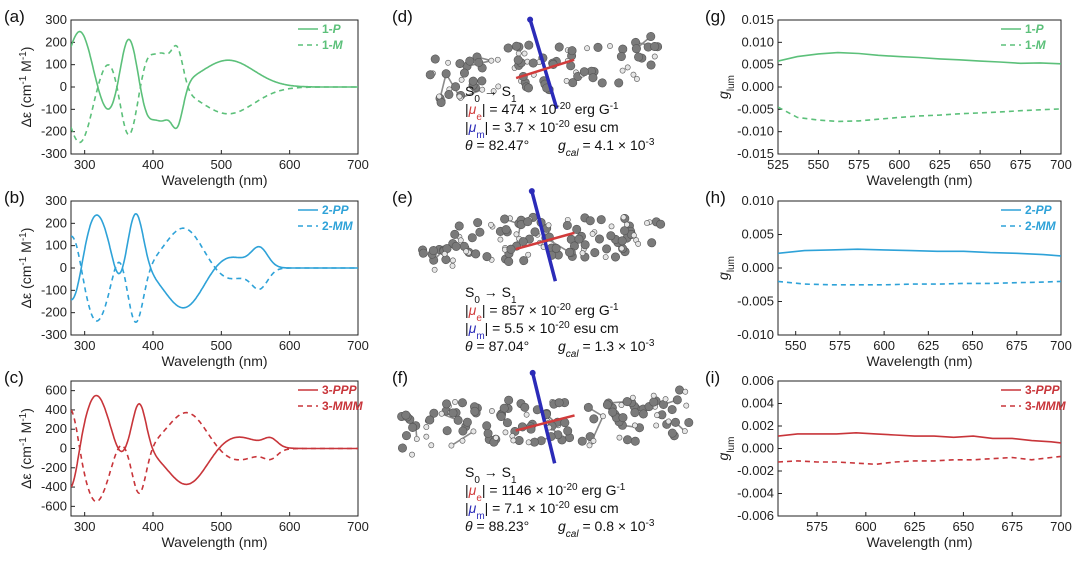 This screenshot has width=1080, height=561. Describe the element at coordinates (757, 19) in the screenshot. I see `y-tick-label: 0.015` at that location.